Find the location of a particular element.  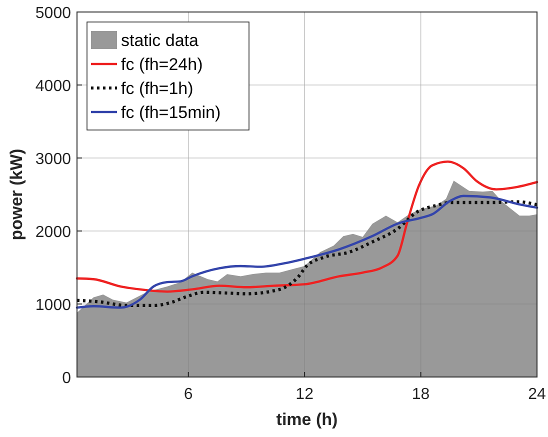

legend-label: fc (fh=15min) is located at coordinates (171, 112).